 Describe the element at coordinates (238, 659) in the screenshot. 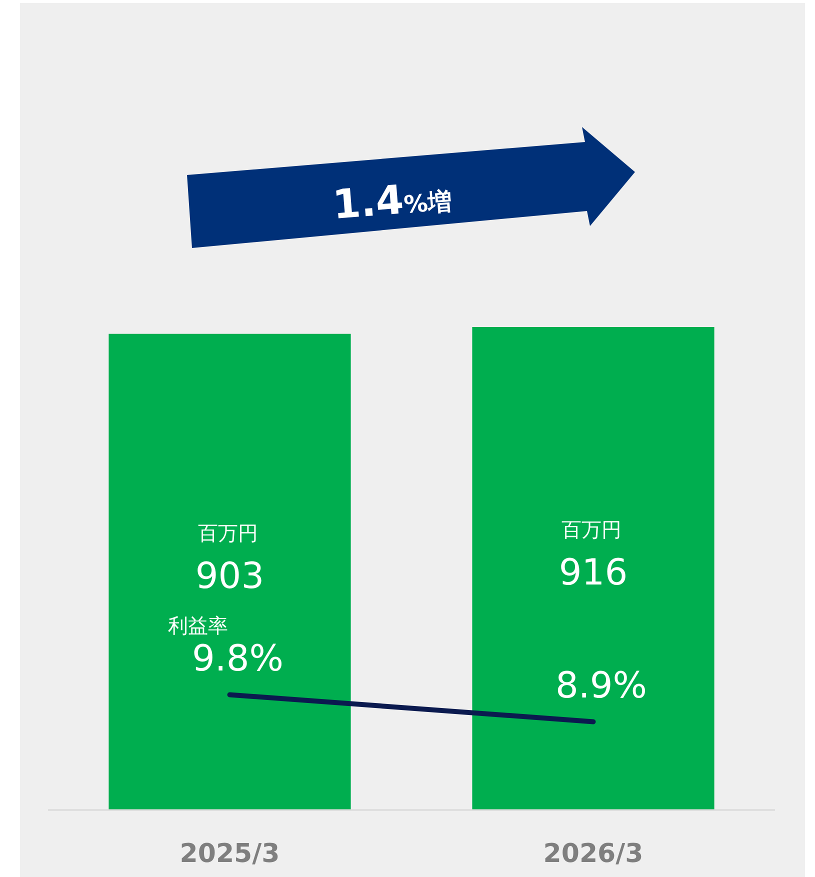

I see `data-label: 9.8%` at that location.